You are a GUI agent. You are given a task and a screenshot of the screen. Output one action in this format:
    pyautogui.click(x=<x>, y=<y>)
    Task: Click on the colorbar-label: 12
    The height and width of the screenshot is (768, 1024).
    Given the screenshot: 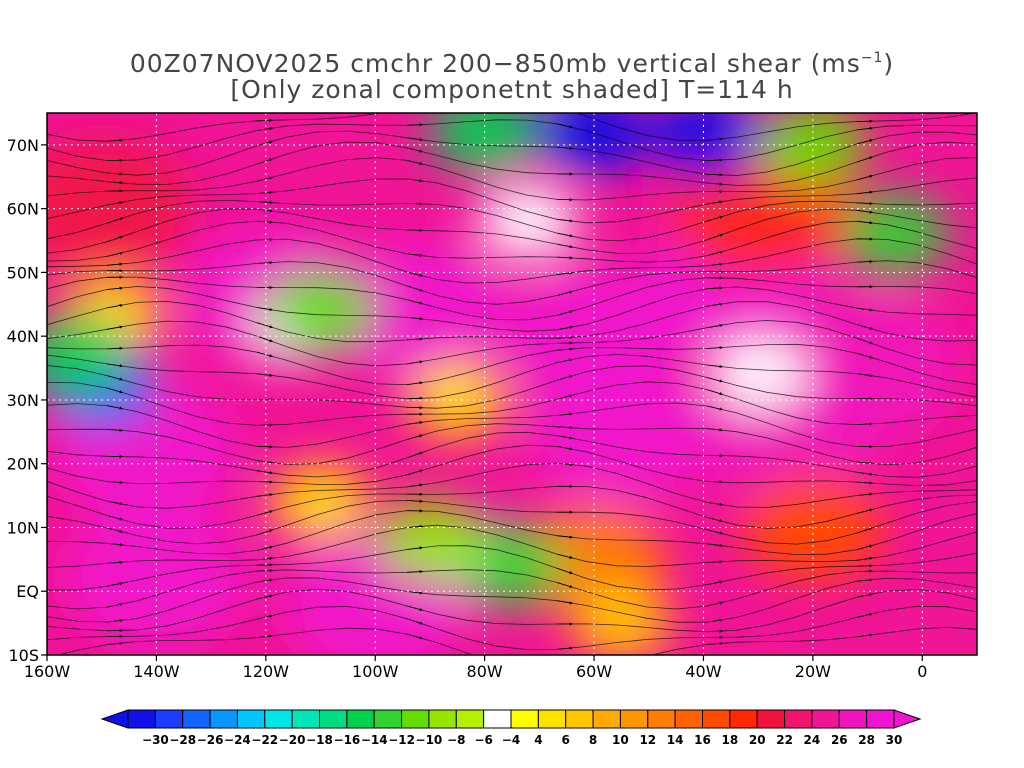 What is the action you would take?
    pyautogui.click(x=647, y=740)
    